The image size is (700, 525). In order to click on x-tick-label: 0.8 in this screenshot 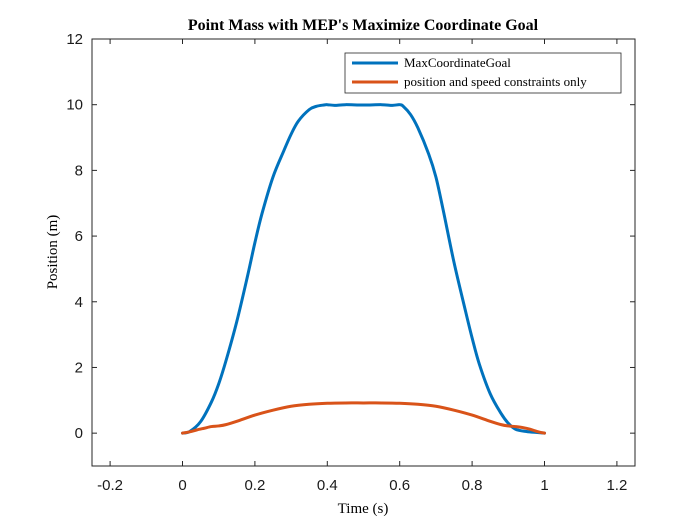, I will do `click(472, 485)`.